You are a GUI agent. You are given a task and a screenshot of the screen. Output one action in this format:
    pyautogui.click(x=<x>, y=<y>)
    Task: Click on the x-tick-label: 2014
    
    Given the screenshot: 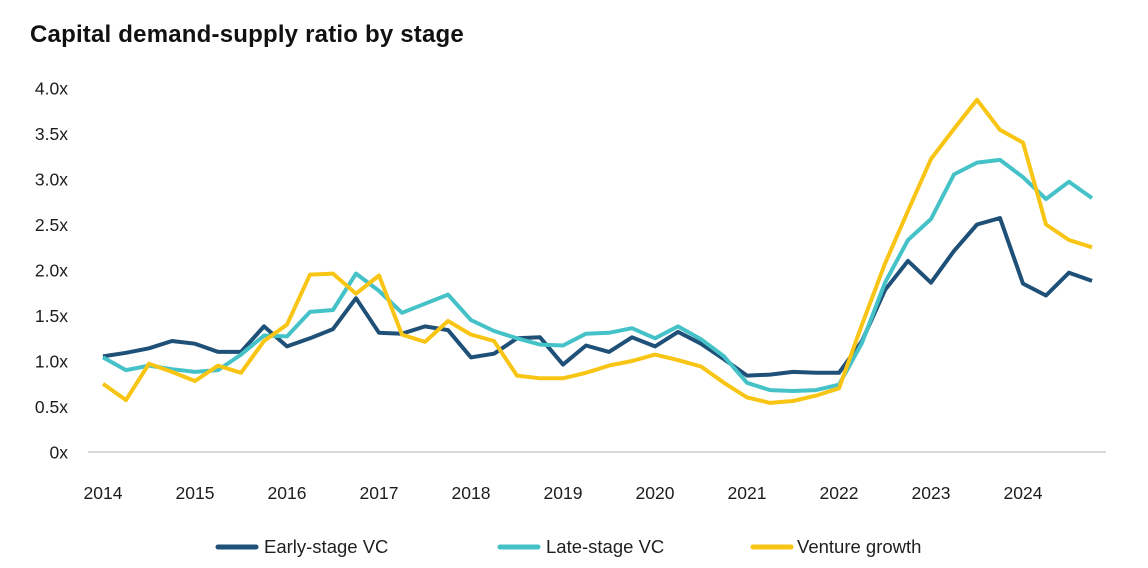 What is the action you would take?
    pyautogui.click(x=103, y=493)
    